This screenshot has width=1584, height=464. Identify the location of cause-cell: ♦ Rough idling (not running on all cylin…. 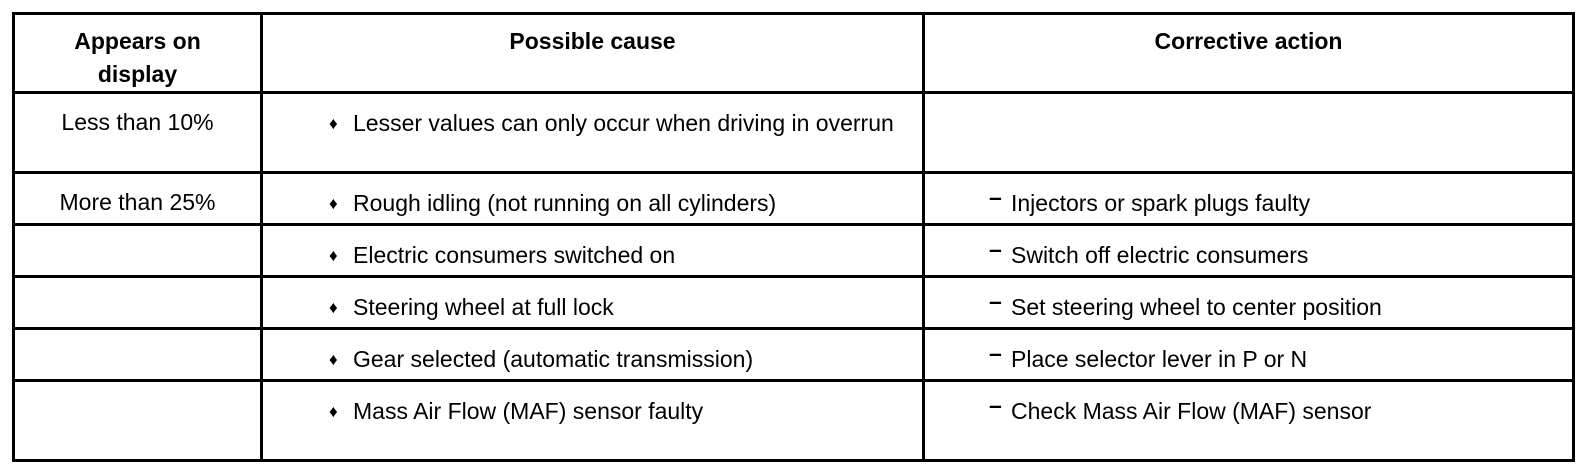
(592, 198).